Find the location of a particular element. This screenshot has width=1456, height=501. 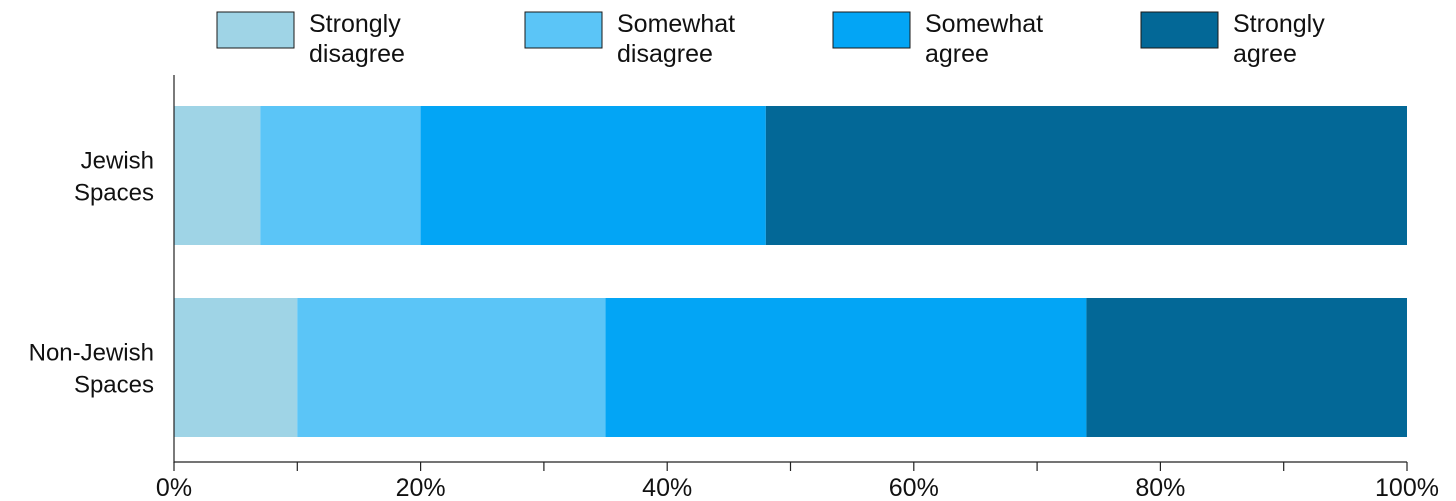

x-tick-label: 20% is located at coordinates (421, 487).